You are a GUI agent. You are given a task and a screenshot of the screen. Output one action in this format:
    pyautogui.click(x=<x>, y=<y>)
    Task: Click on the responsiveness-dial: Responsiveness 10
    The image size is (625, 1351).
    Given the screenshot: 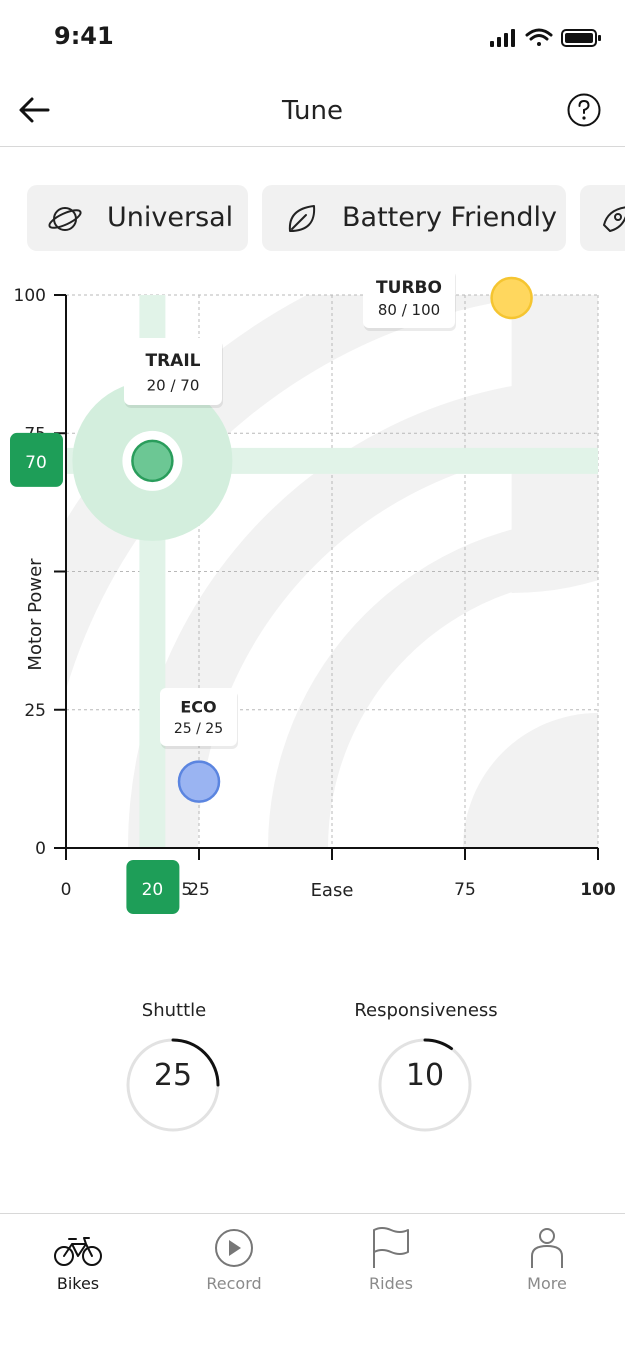 What is the action you would take?
    pyautogui.click(x=426, y=1070)
    